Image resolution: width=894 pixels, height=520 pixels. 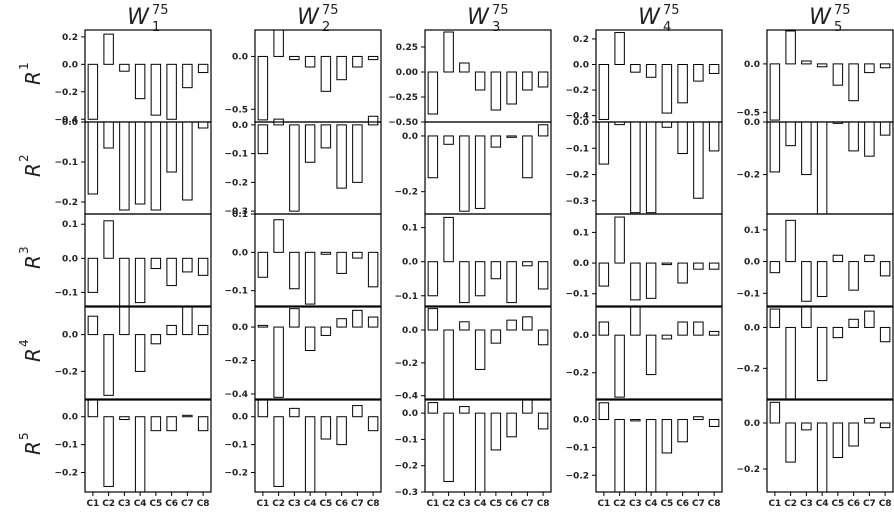 What do you see at coordinates (24, 250) in the screenshot?
I see `row-title-sup-3: 3` at bounding box center [24, 250].